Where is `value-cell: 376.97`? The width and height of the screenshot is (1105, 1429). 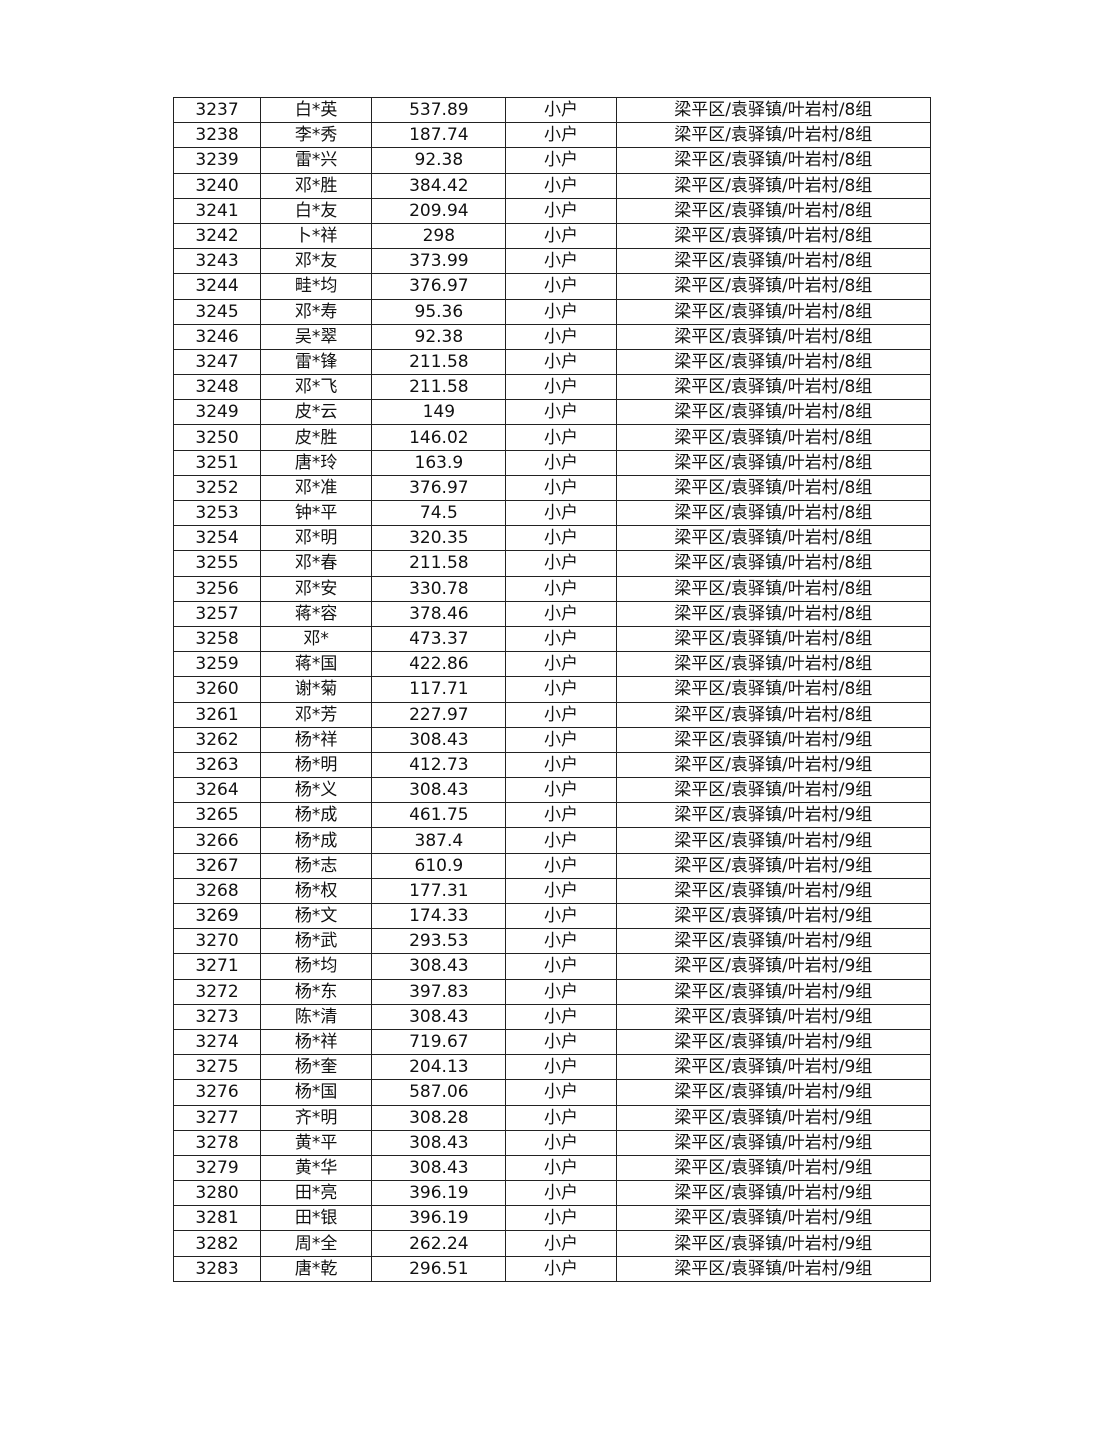 value-cell: 376.97 is located at coordinates (439, 488).